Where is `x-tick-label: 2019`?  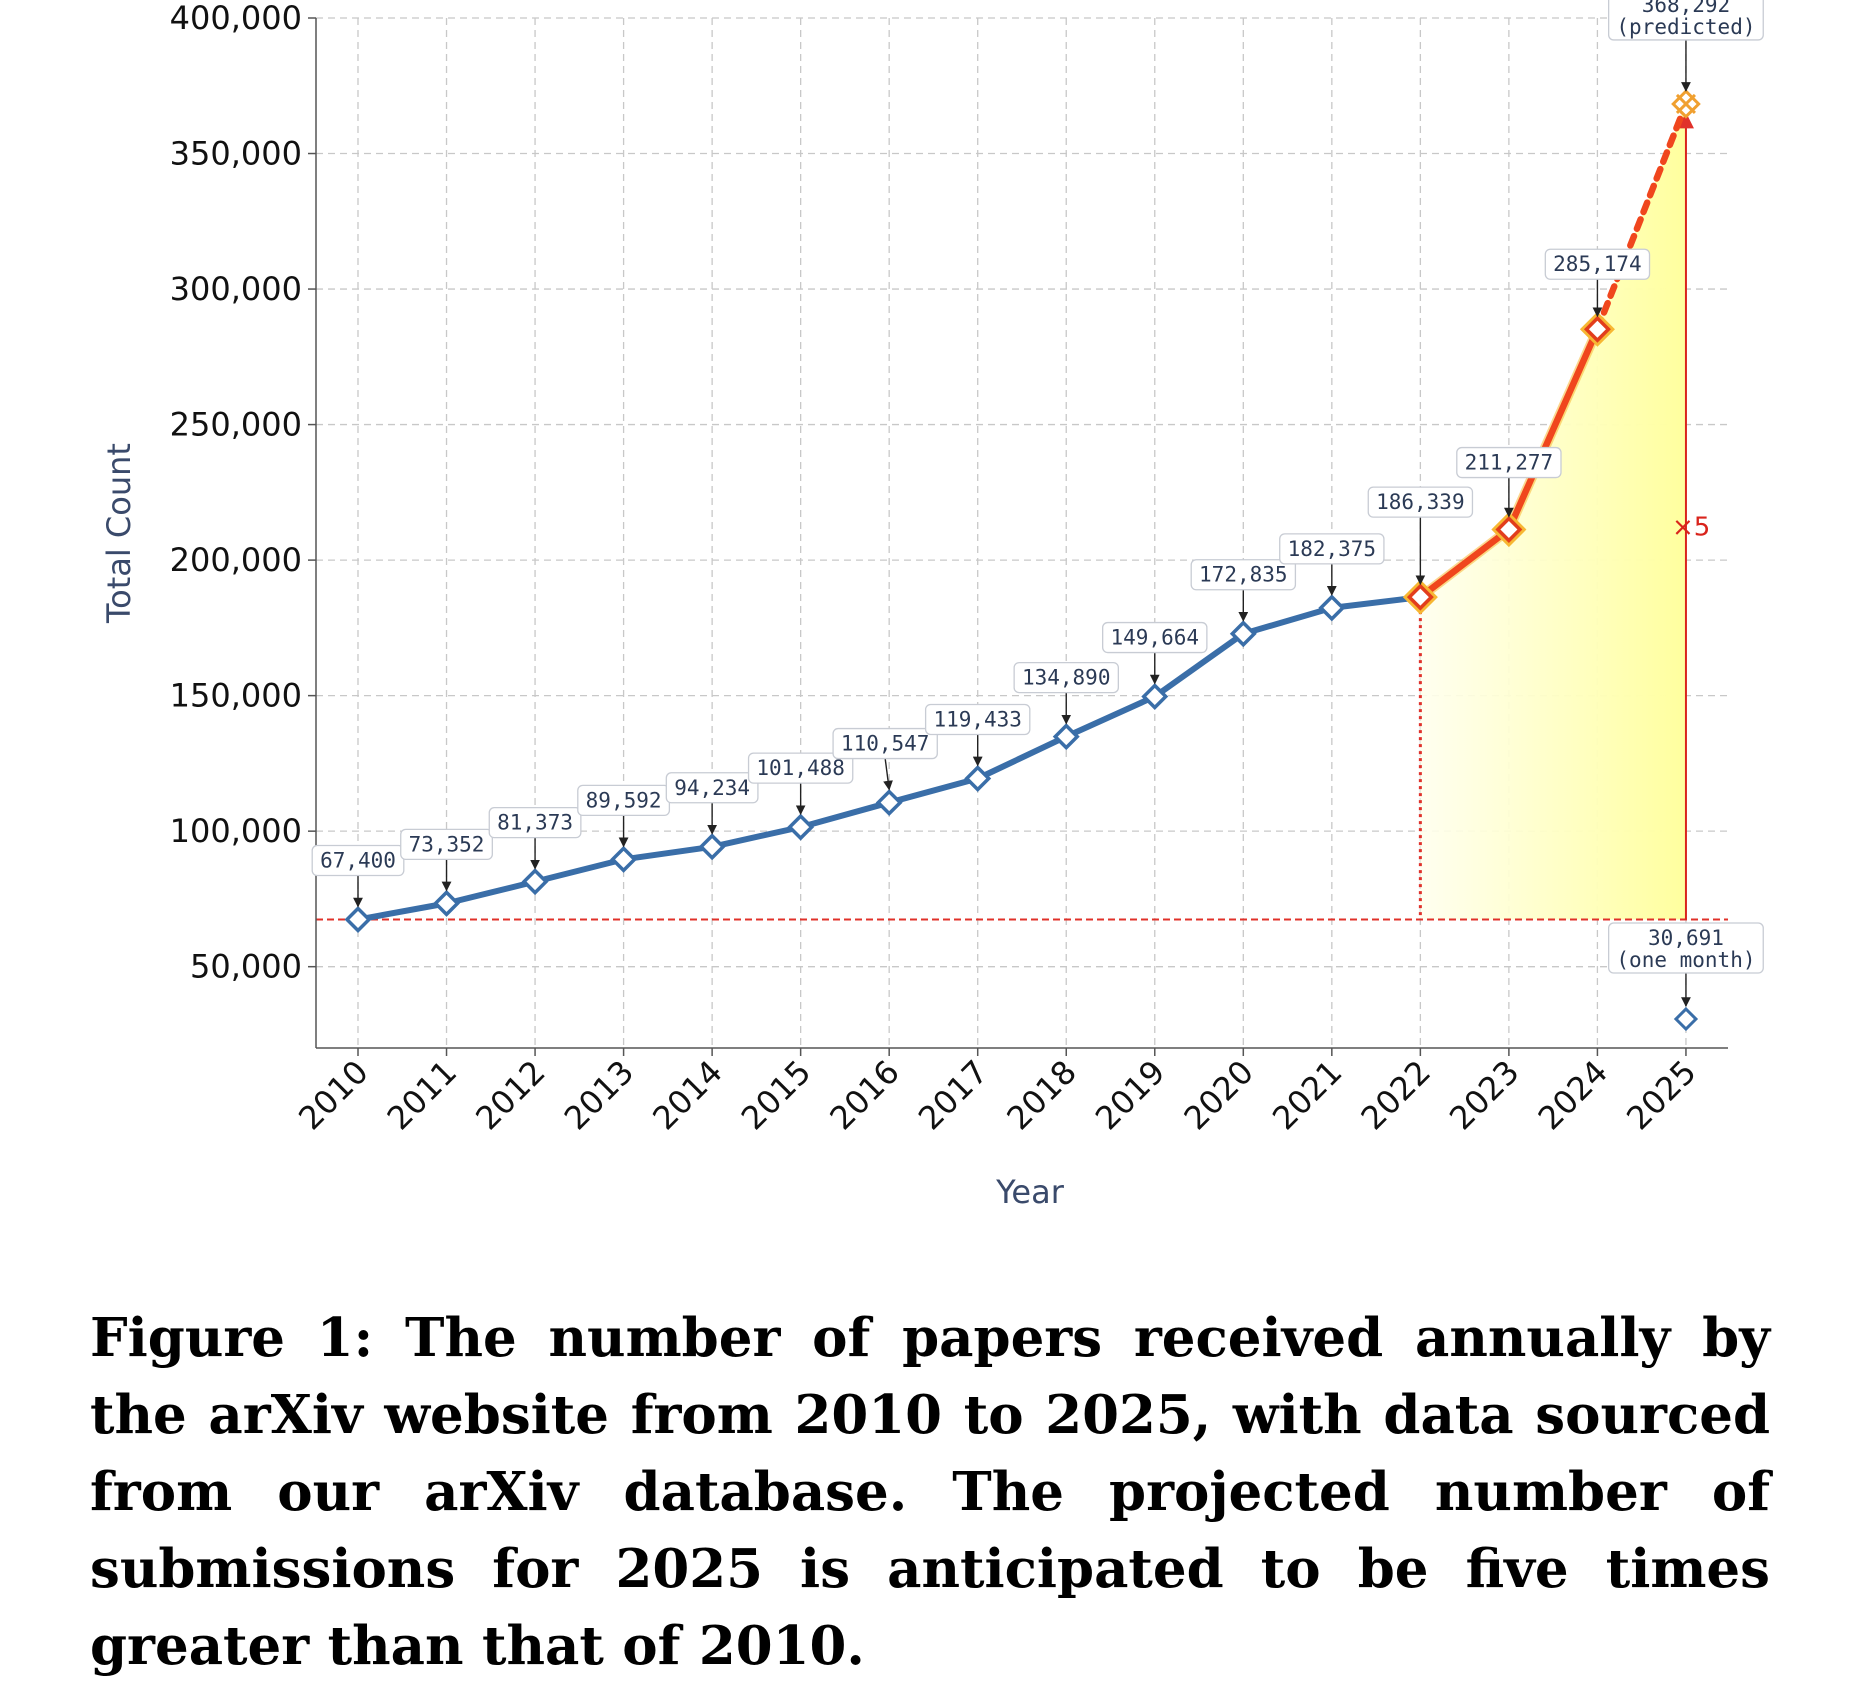 x-tick-label: 2019 is located at coordinates (1130, 1095).